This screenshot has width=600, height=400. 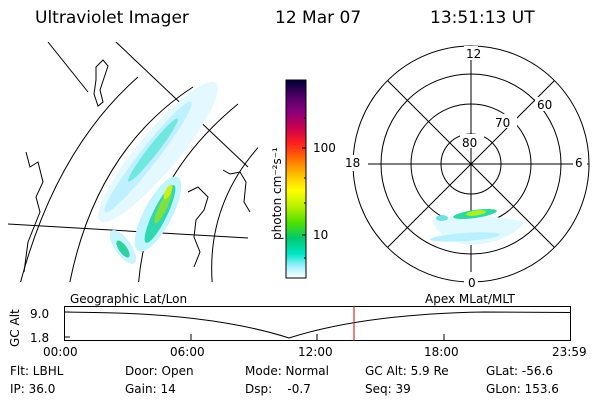 What do you see at coordinates (522, 389) in the screenshot?
I see `glon-value: GLon: 153.6` at bounding box center [522, 389].